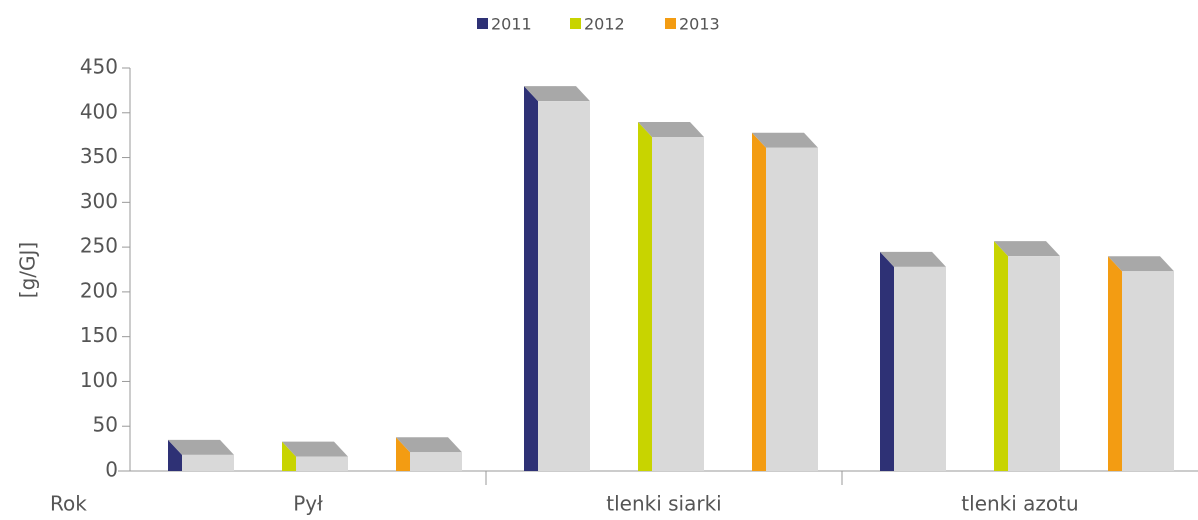 The width and height of the screenshot is (1198, 520). What do you see at coordinates (99, 290) in the screenshot?
I see `y-tick-label: 200` at bounding box center [99, 290].